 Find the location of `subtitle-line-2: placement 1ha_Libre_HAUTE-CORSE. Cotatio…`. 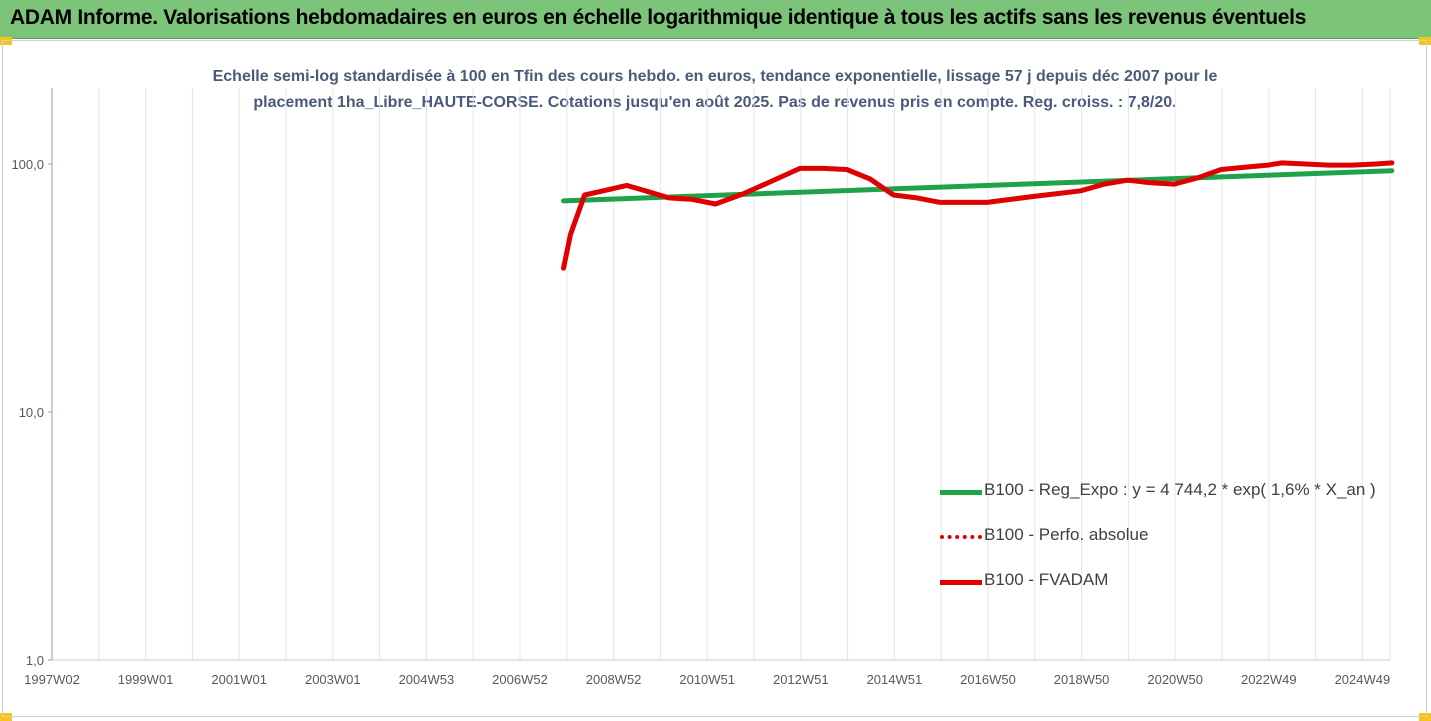

subtitle-line-2: placement 1ha_Libre_HAUTE-CORSE. Cotatio… is located at coordinates (715, 102).